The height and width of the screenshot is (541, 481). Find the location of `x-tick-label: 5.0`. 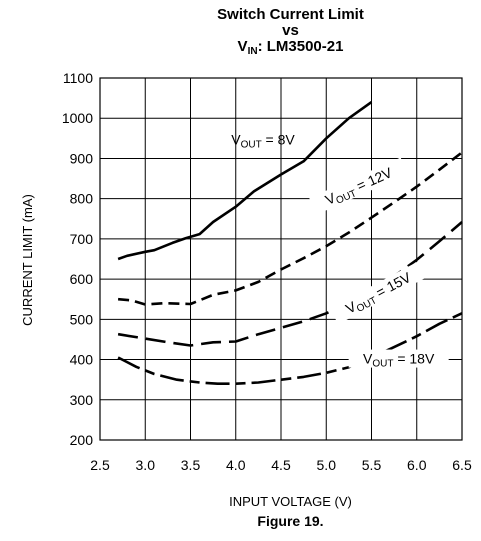

x-tick-label: 5.0 is located at coordinates (327, 465).